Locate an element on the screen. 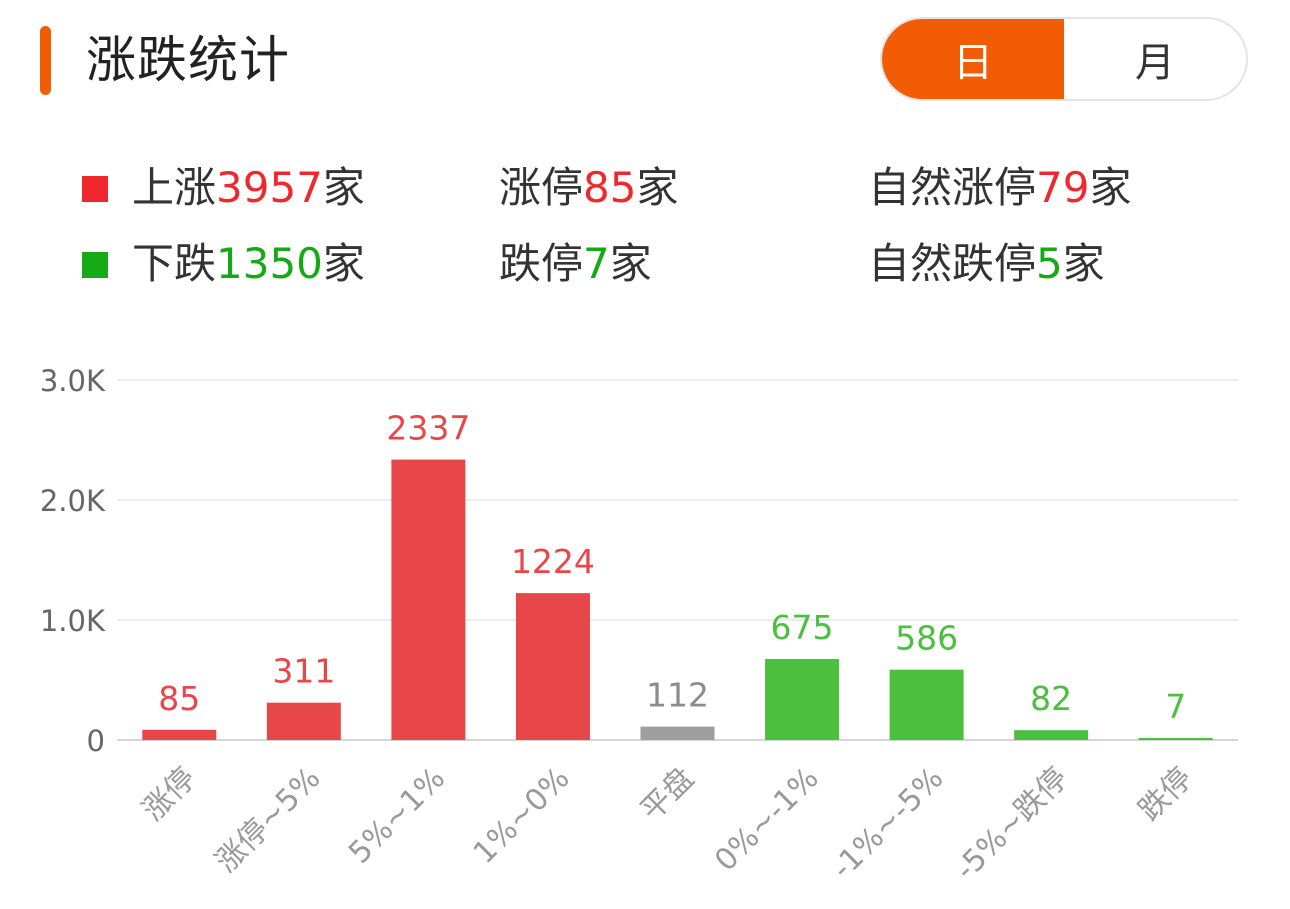 The height and width of the screenshot is (909, 1290). period-toggle: 日 月 is located at coordinates (1064, 59).